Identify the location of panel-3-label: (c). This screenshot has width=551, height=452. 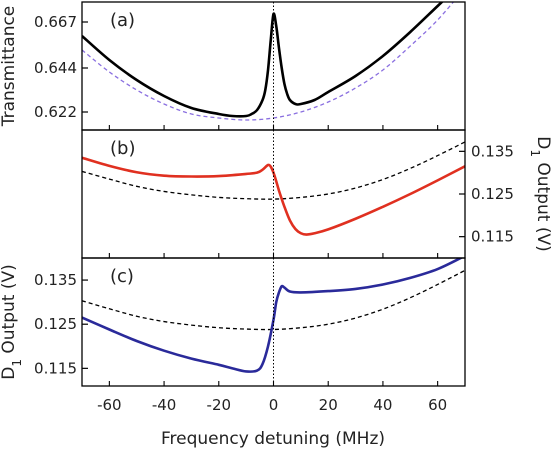
(122, 276).